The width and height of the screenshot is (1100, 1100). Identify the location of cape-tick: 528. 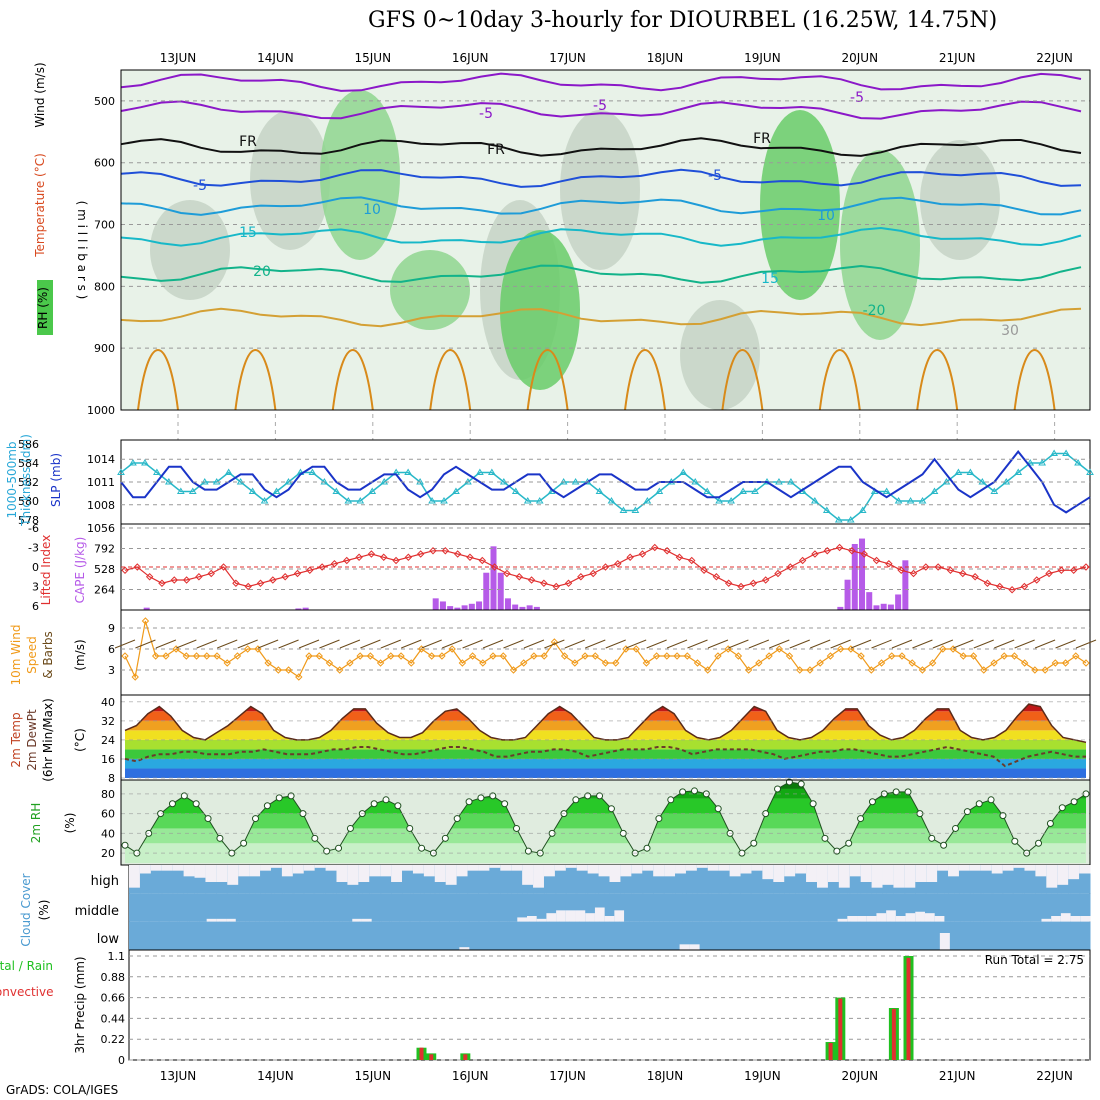
(104, 569).